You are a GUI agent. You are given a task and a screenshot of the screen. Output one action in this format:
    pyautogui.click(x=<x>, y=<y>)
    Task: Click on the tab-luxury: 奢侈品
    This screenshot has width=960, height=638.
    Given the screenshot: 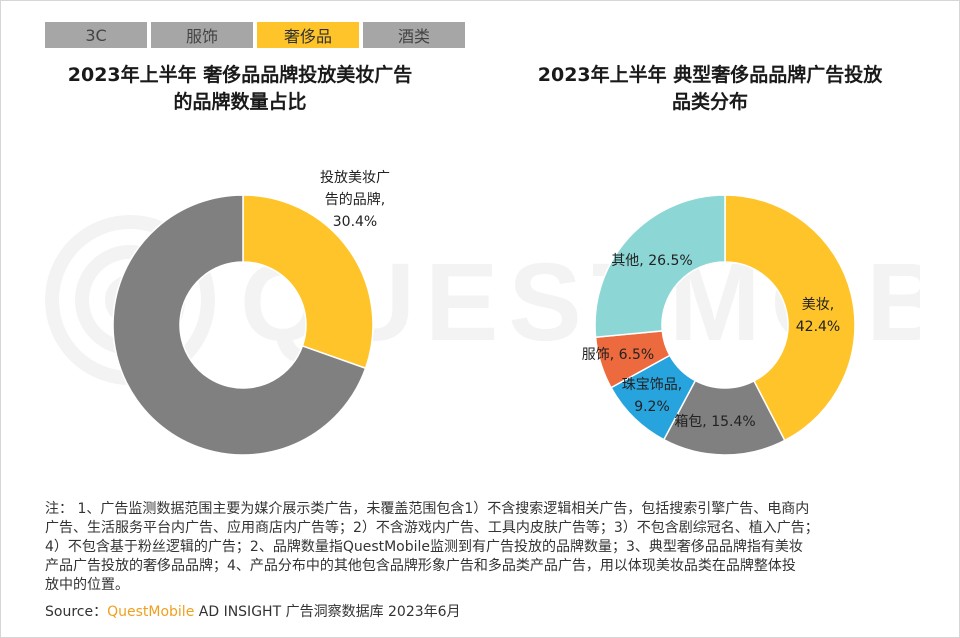 What is the action you would take?
    pyautogui.click(x=308, y=35)
    